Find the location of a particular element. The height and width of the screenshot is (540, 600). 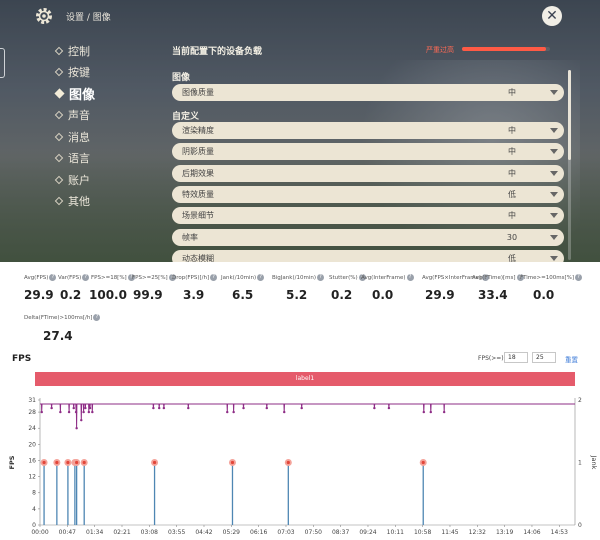

stat-label-text: Drop(FPS)[/h] is located at coordinates (191, 278).